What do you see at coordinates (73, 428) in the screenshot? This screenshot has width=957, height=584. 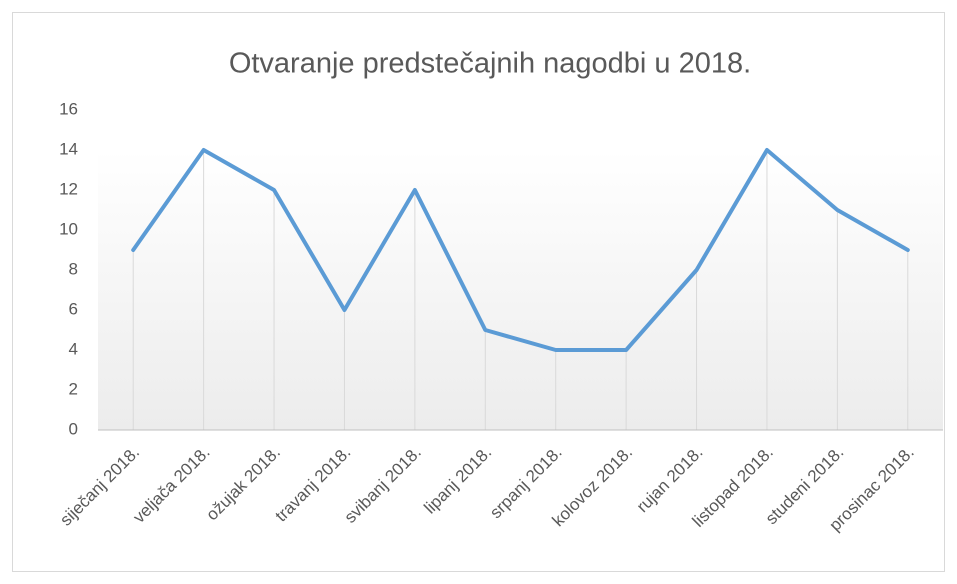 I see `y-tick-label: 0` at bounding box center [73, 428].